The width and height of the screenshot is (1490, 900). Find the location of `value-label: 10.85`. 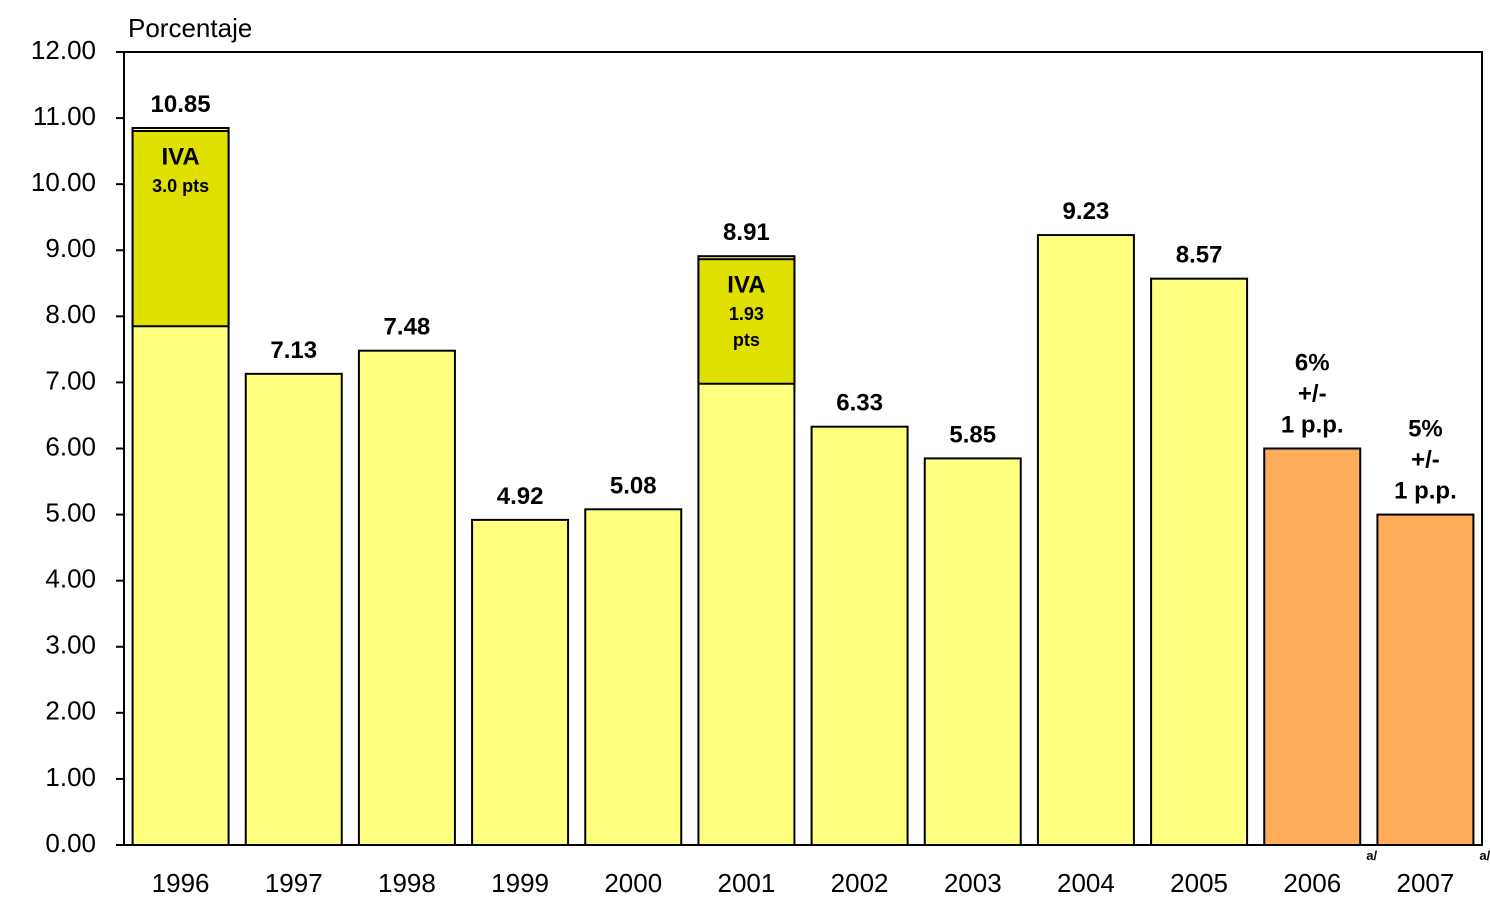

value-label: 10.85 is located at coordinates (181, 104).